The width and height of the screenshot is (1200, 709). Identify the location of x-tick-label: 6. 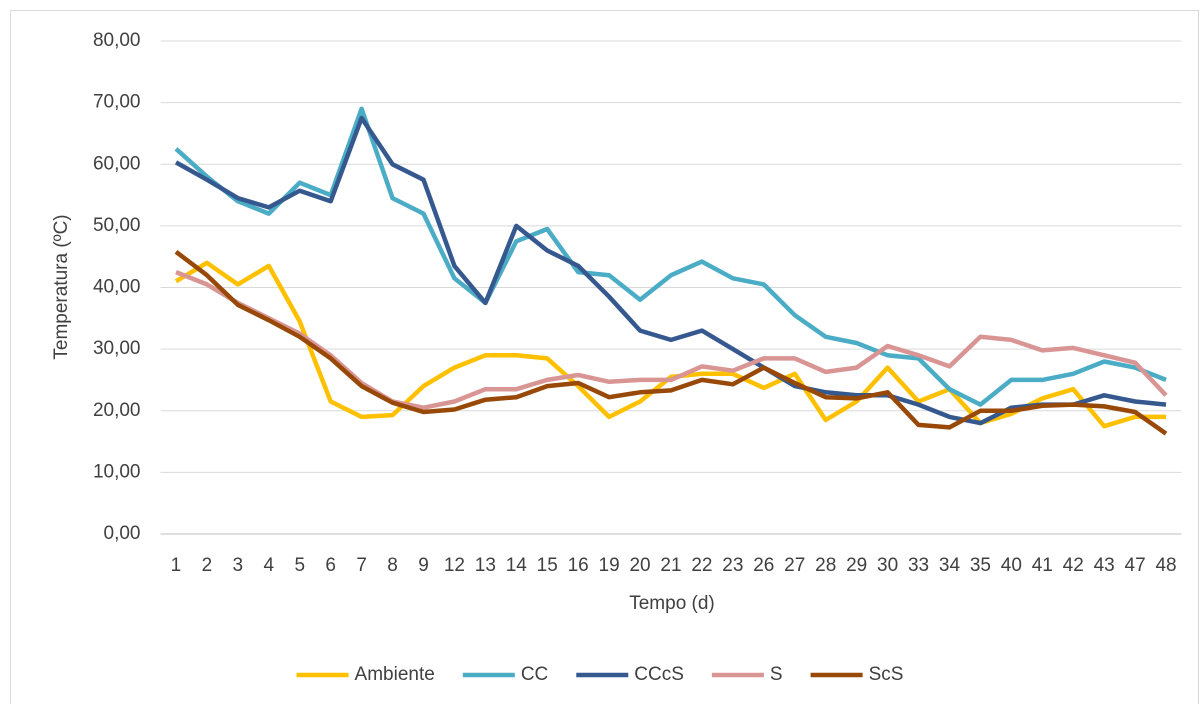
(330, 565).